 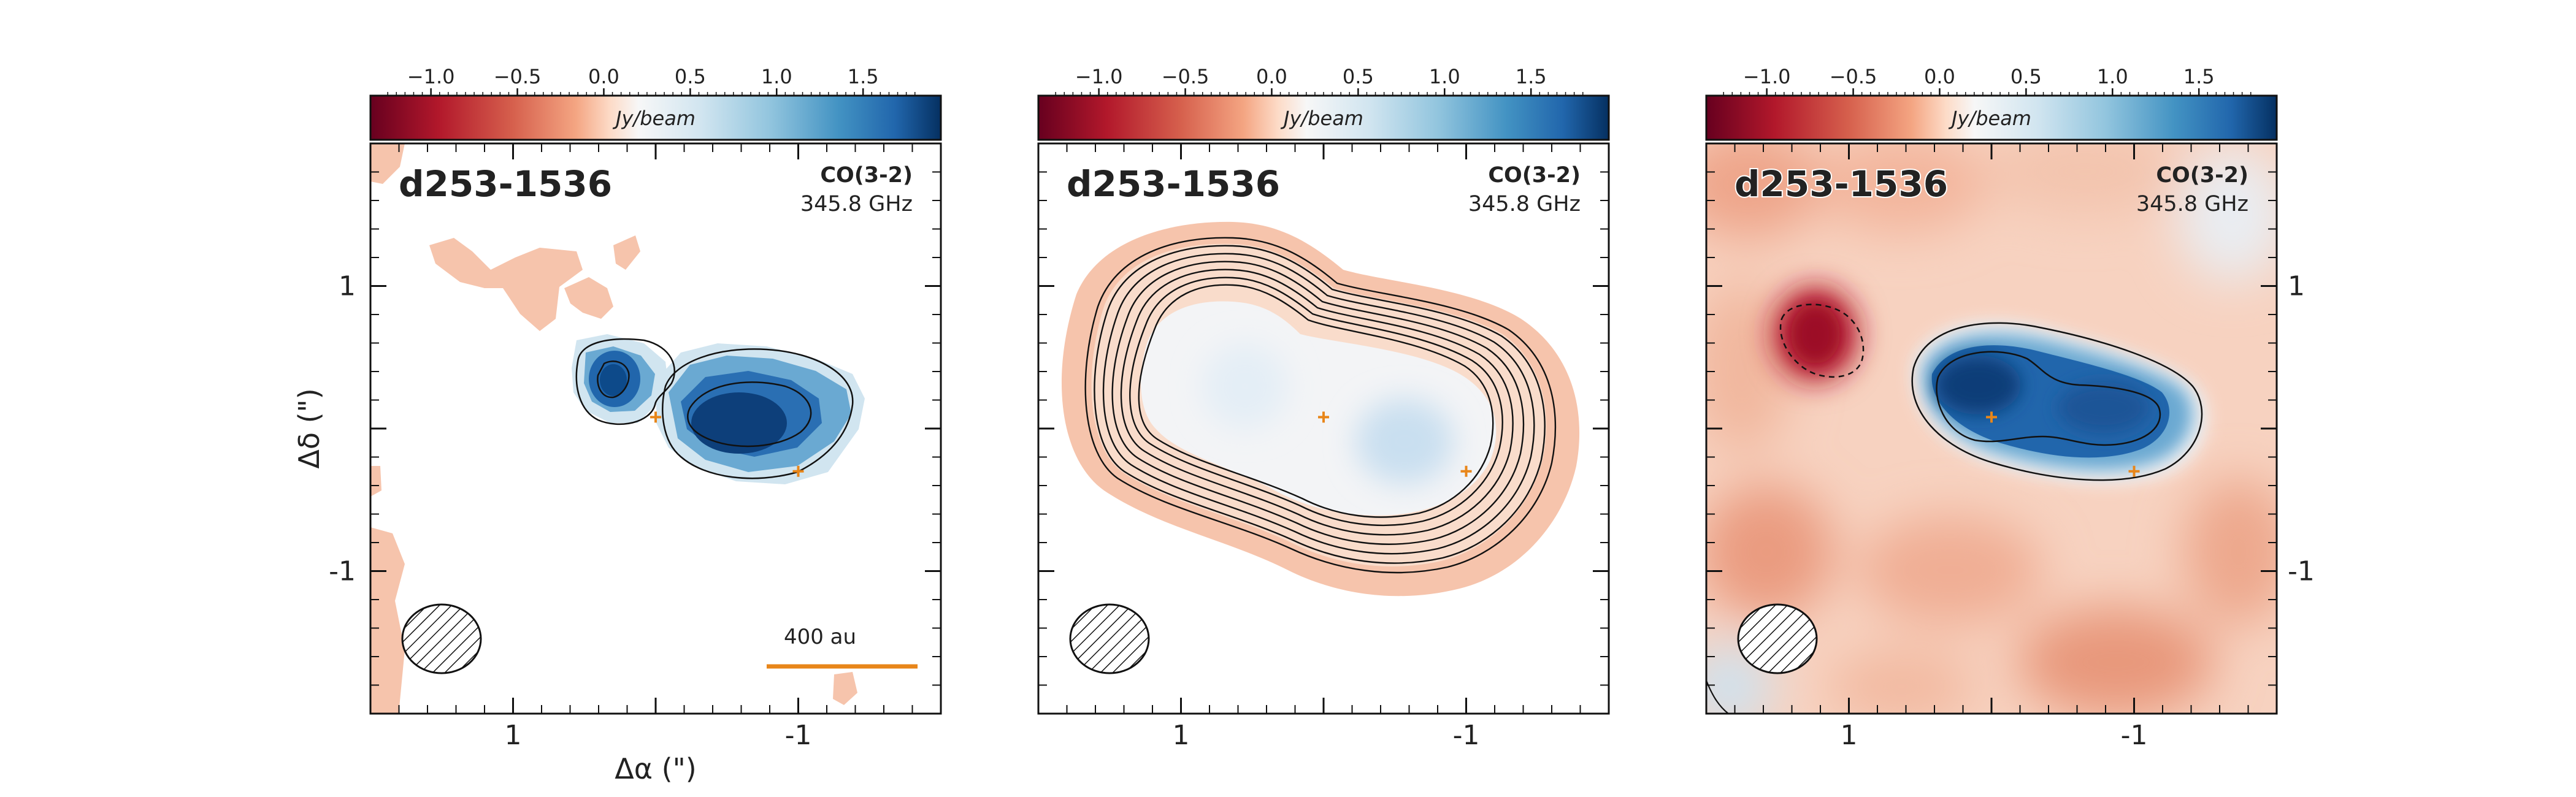 I want to click on x-axis-label: Δα ("), so click(x=655, y=768).